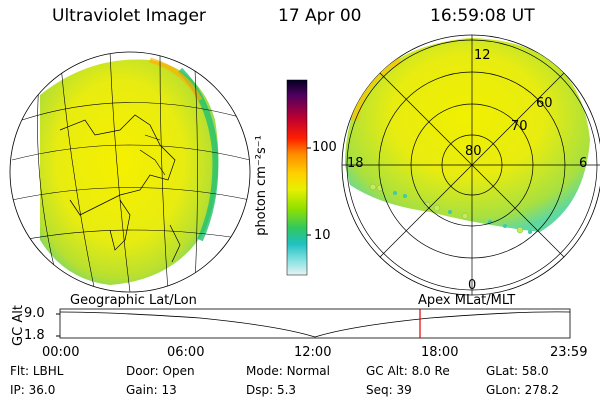 This screenshot has height=400, width=600. Describe the element at coordinates (324, 147) in the screenshot. I see `colorbar-tick-100: 100` at that location.